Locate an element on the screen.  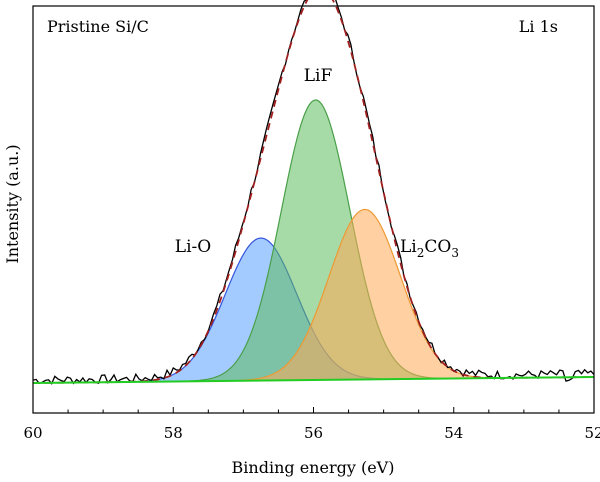
peak-label-li2co3-sub1: 2 is located at coordinates (421, 253).